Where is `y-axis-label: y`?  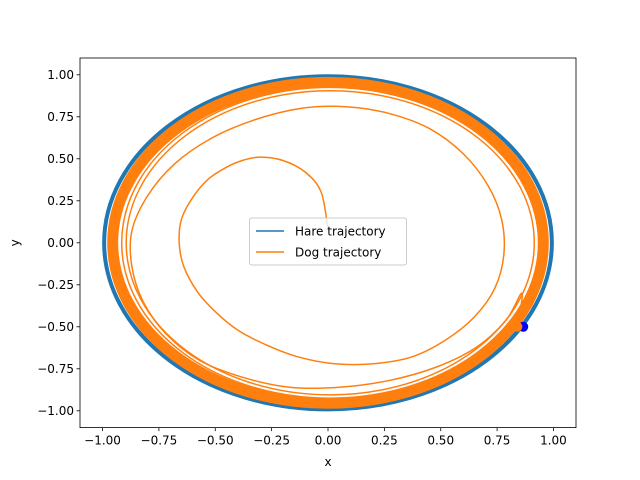 y-axis-label: y is located at coordinates (15, 242).